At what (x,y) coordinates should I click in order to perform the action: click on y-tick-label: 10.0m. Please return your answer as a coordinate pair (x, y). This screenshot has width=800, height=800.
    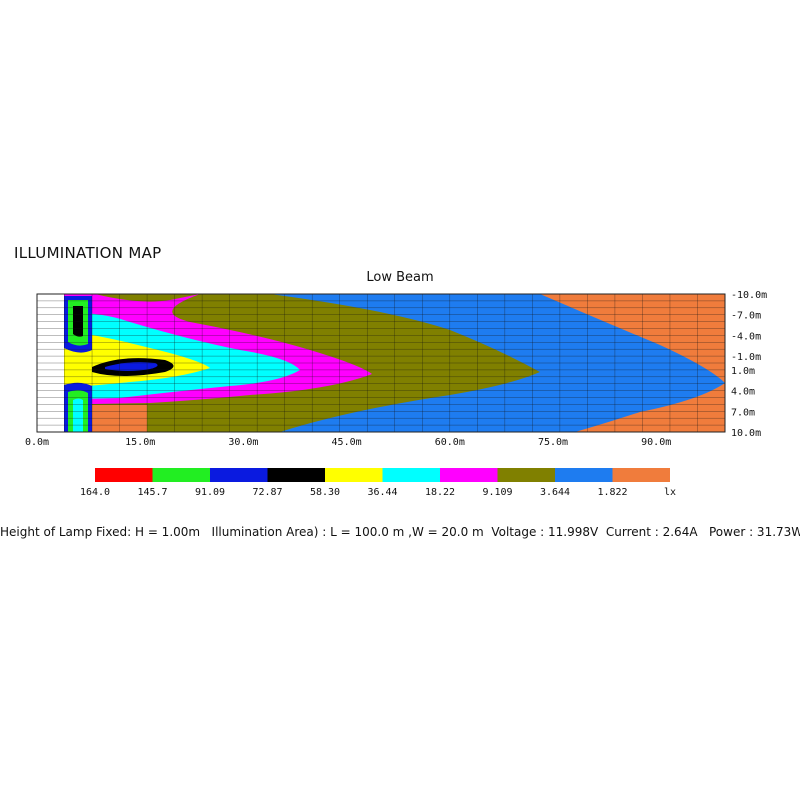
    Looking at the image, I should click on (746, 433).